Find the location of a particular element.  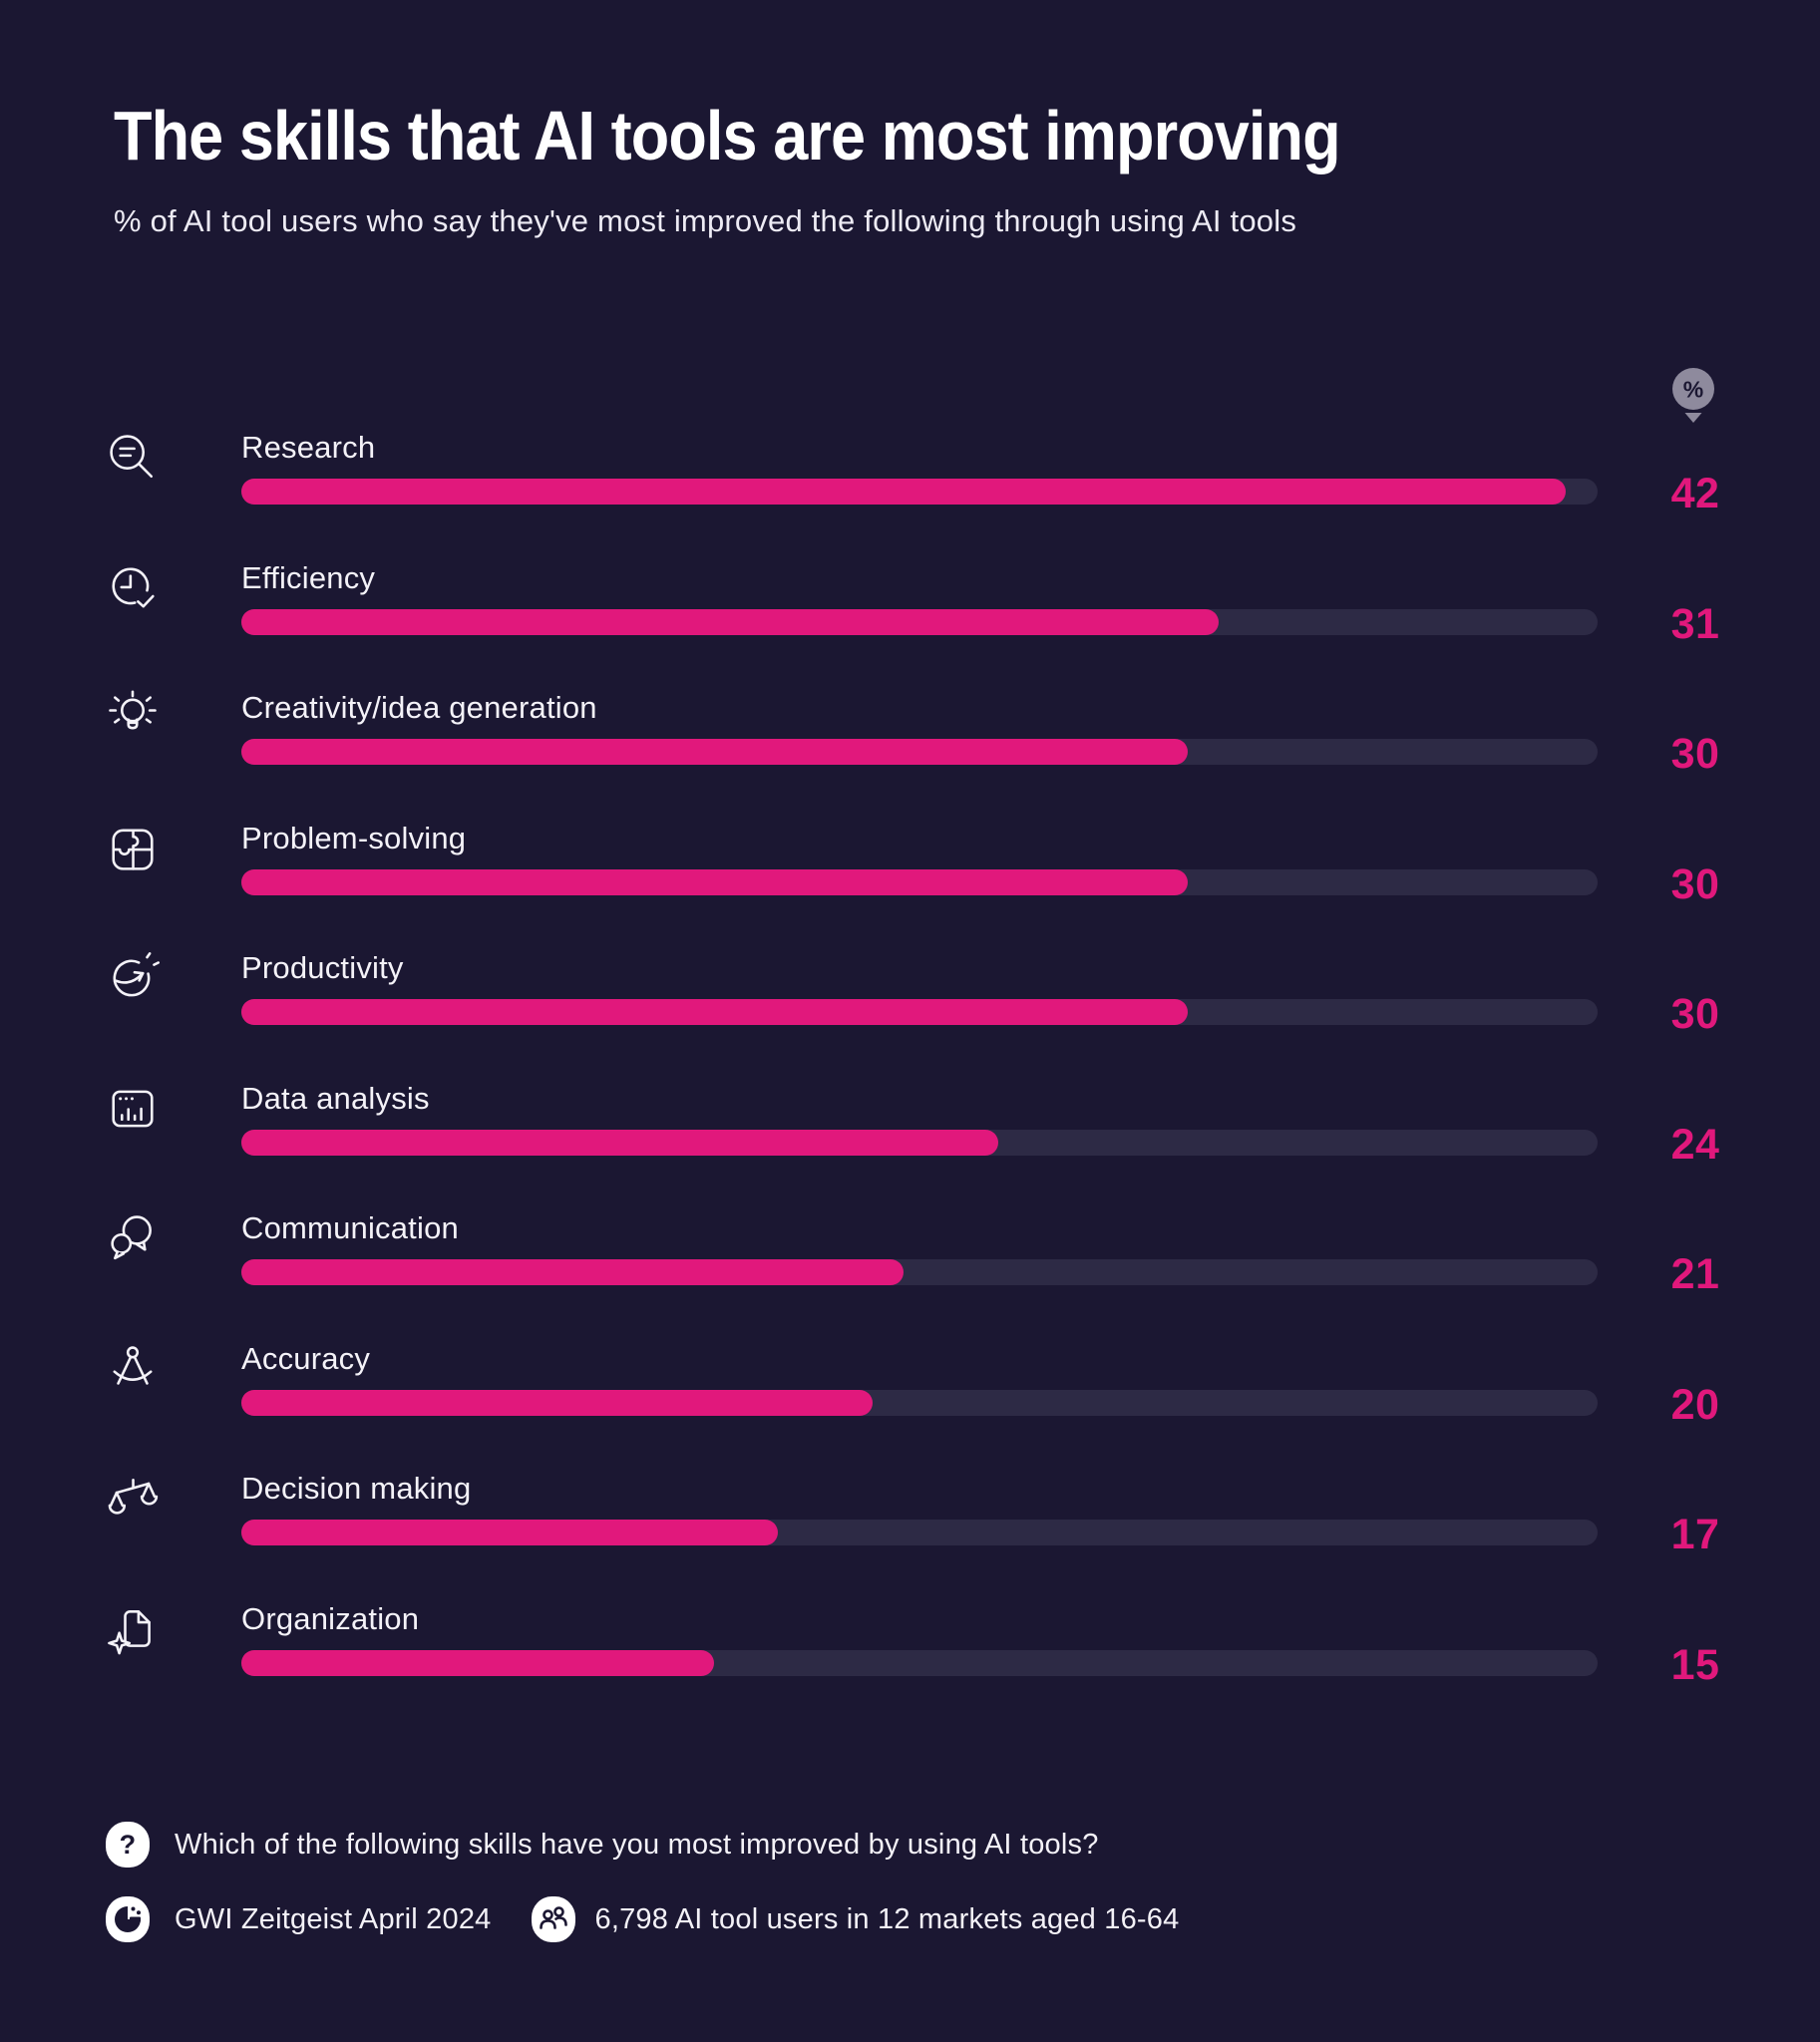

chart-row: Data analysis 24 is located at coordinates (910, 1132).